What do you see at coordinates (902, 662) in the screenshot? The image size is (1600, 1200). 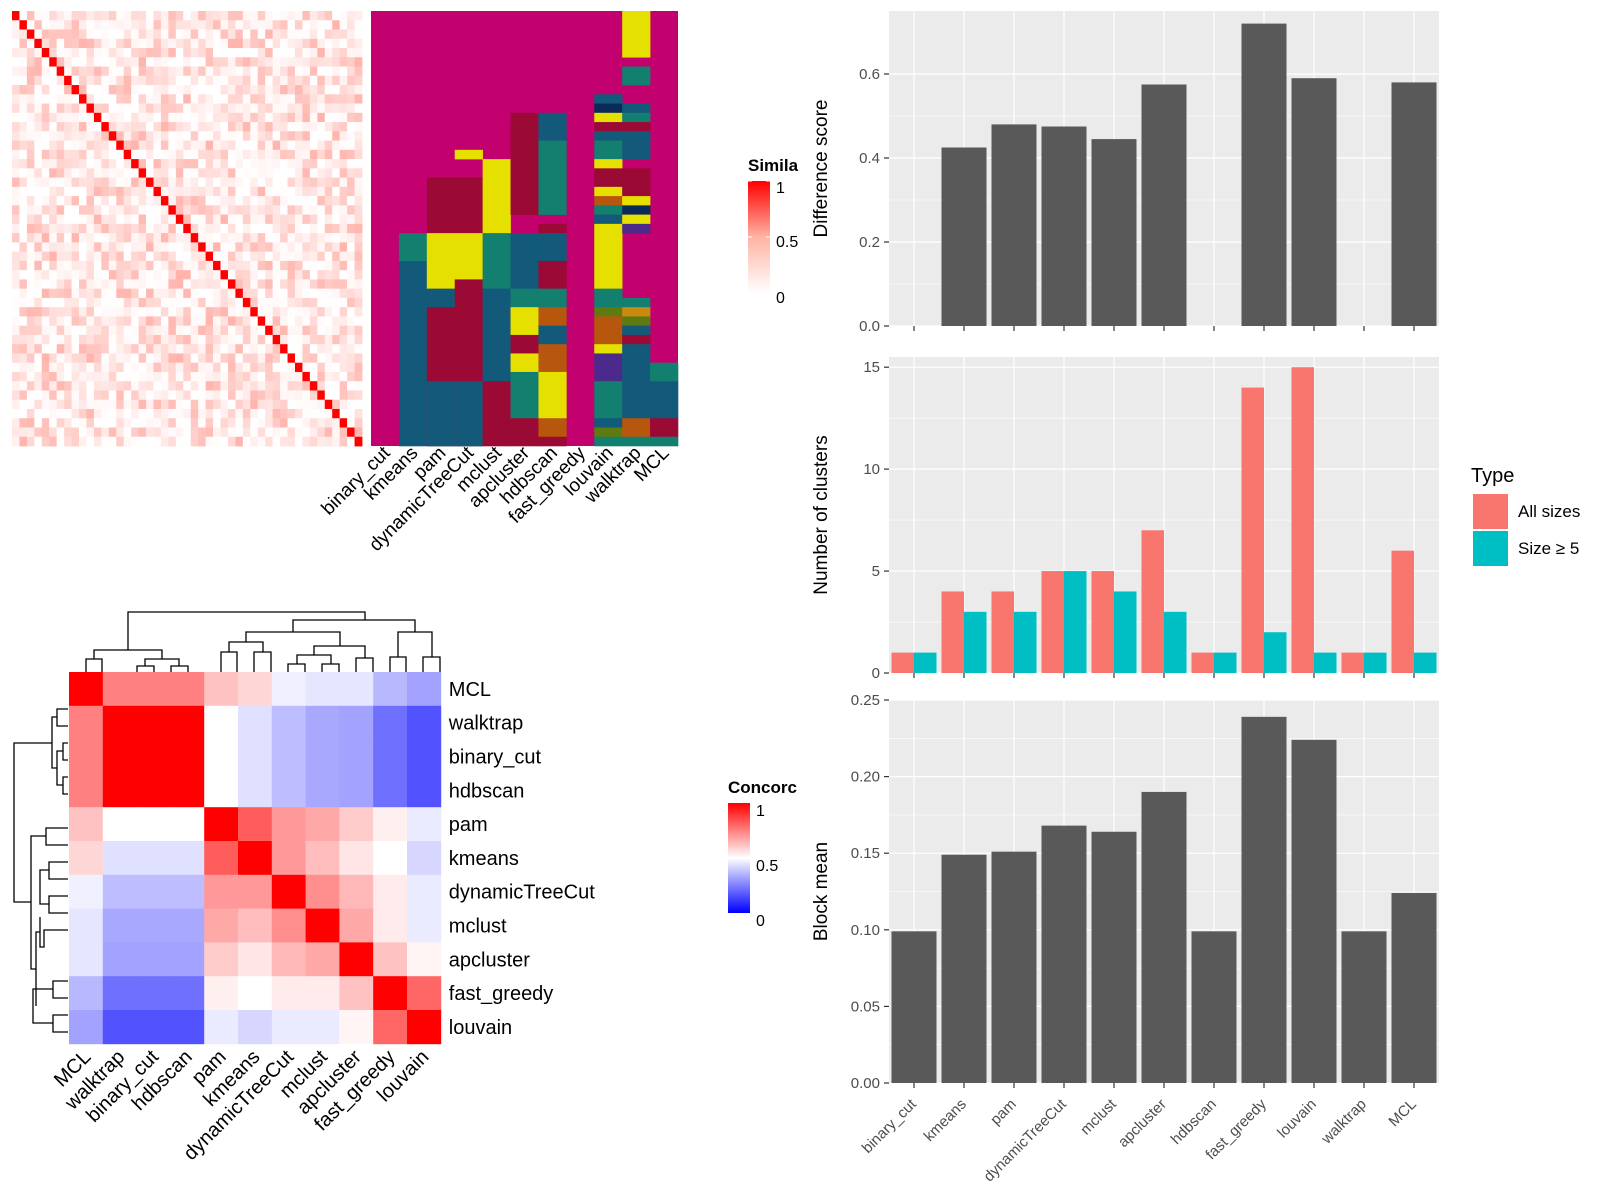 I see `bar-all-sizes` at bounding box center [902, 662].